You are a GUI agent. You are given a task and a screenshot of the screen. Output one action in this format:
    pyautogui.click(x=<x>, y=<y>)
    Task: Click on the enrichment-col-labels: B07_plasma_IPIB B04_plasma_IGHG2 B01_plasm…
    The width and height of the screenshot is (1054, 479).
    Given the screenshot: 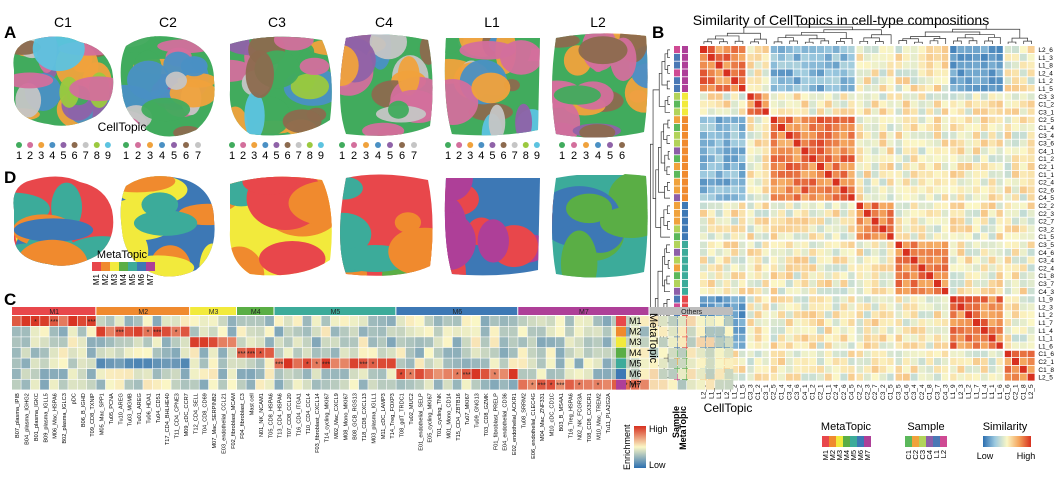 What is the action you would take?
    pyautogui.click(x=313, y=426)
    